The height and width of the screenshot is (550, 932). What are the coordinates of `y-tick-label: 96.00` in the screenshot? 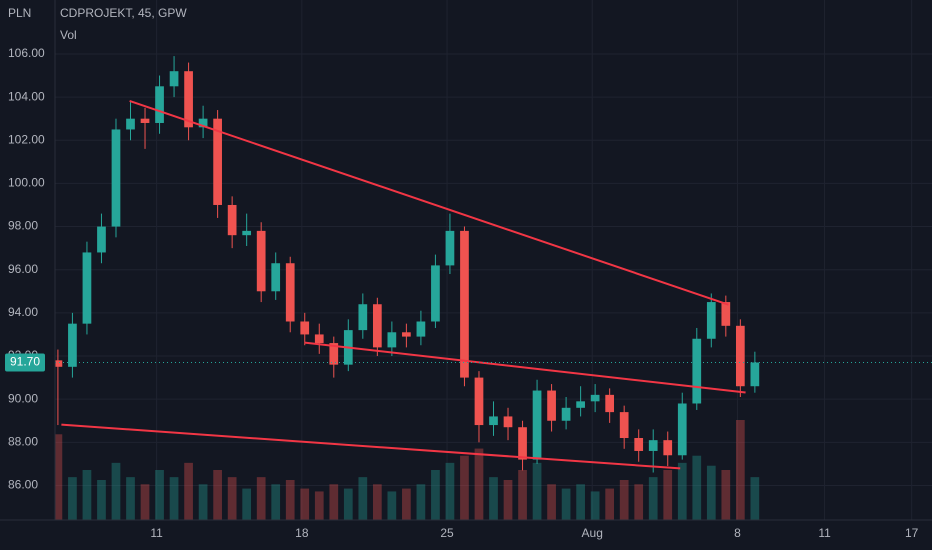 It's located at (23, 269).